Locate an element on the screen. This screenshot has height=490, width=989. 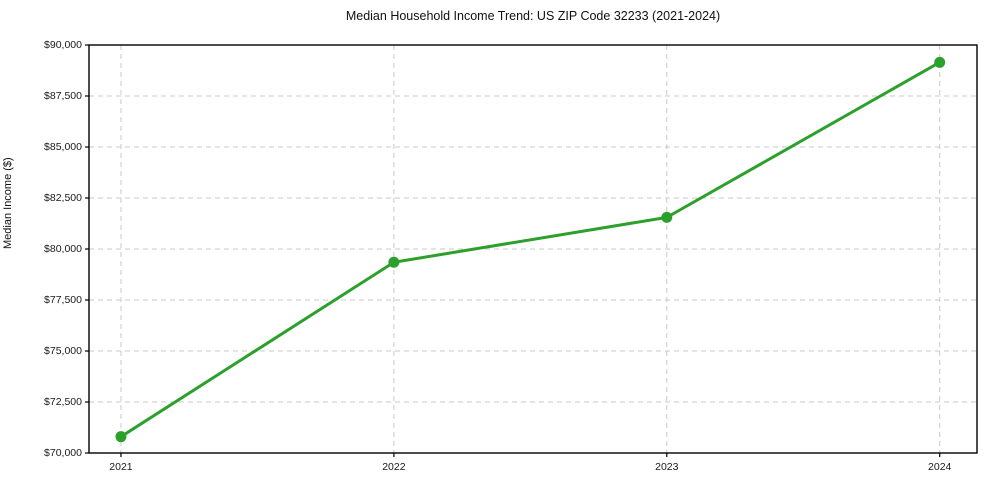
y-tick-label: $87,500 is located at coordinates (63, 96).